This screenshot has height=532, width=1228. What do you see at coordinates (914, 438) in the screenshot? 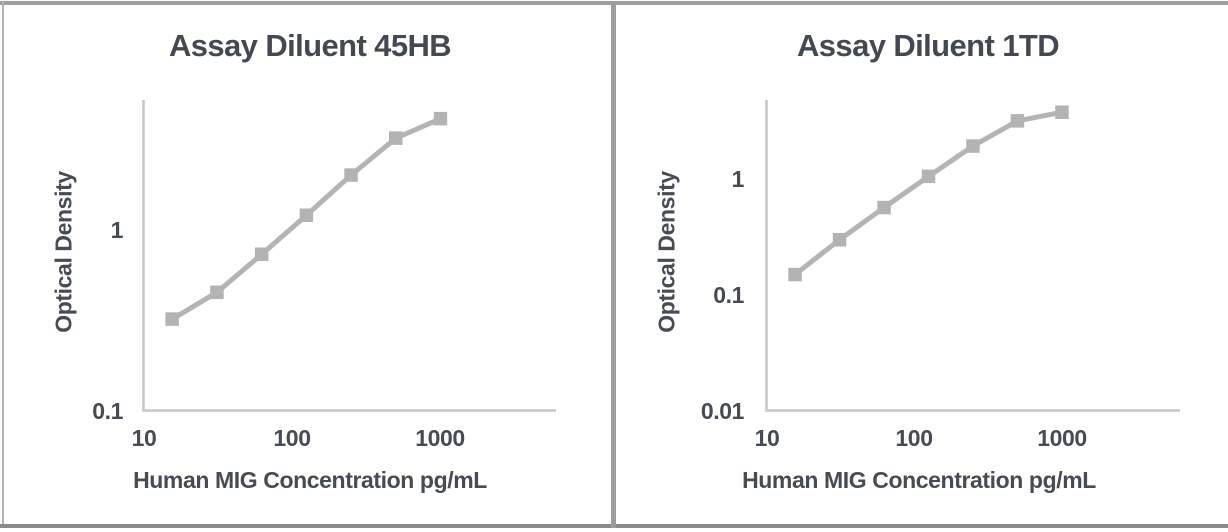
I see `right-x-tick-label: 100` at bounding box center [914, 438].